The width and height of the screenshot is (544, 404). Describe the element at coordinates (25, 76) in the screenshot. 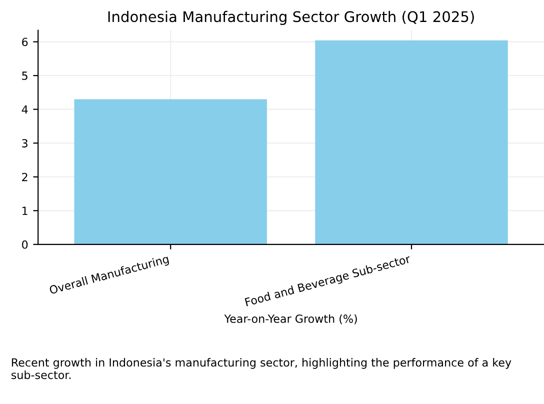

I see `y-tick-label: 5` at that location.